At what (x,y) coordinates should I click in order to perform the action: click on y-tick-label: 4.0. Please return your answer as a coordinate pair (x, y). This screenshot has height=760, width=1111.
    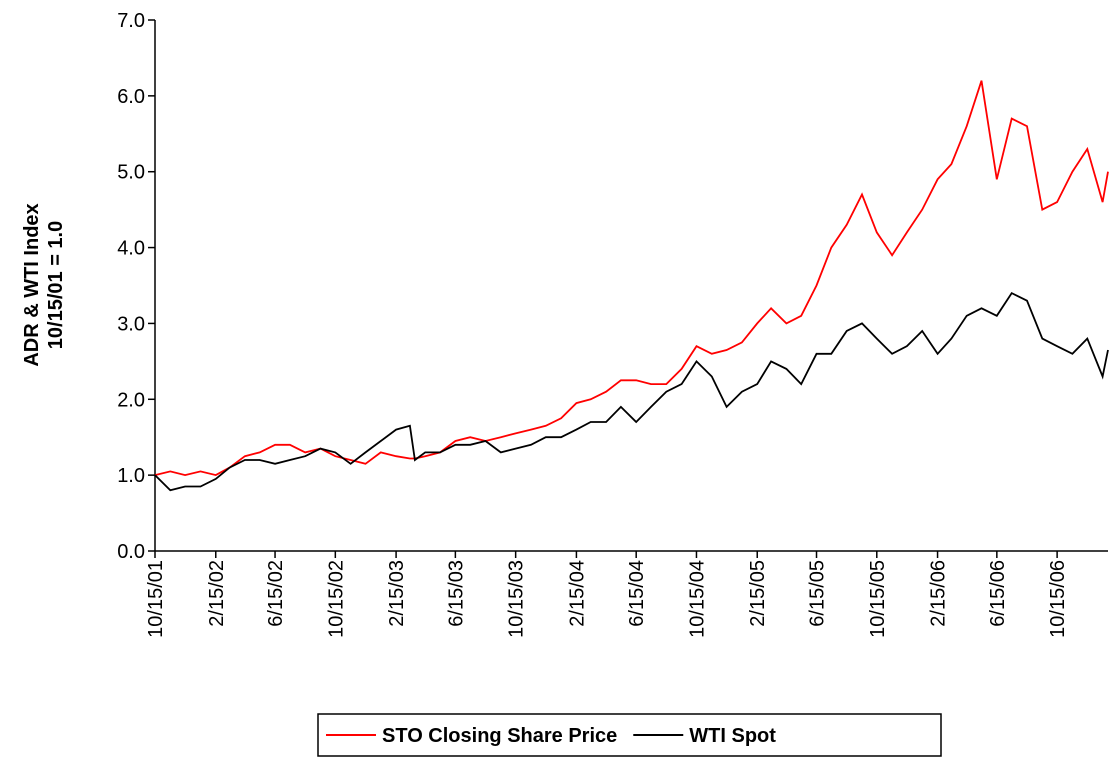
    Looking at the image, I should click on (131, 249).